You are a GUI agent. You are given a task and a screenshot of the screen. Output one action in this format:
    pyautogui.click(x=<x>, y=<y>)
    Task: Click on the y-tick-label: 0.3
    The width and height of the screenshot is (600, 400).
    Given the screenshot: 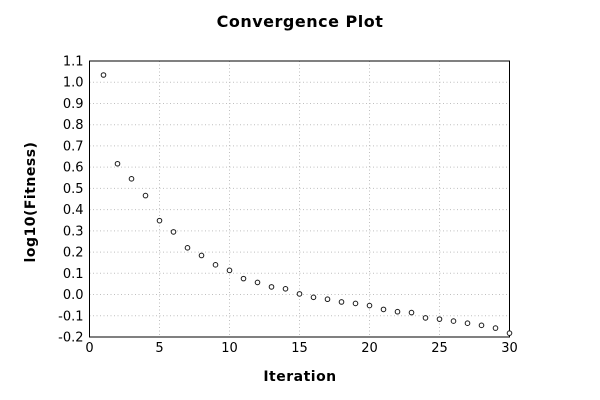 What is the action you would take?
    pyautogui.click(x=73, y=231)
    